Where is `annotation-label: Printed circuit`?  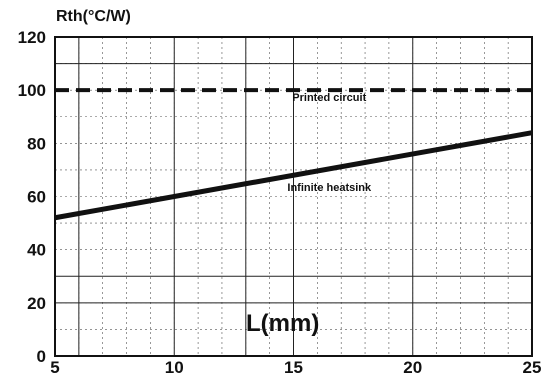
annotation-label: Printed circuit is located at coordinates (329, 98).